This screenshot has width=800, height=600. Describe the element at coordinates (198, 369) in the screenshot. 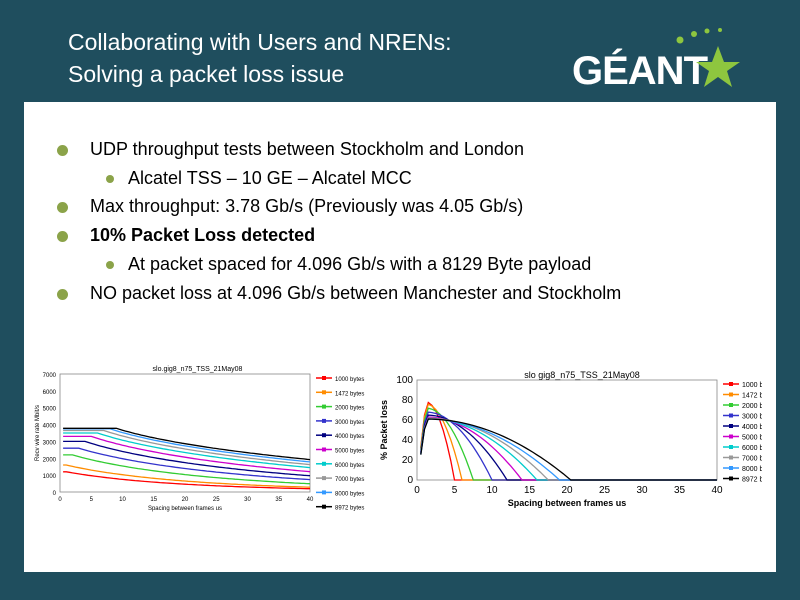

I see `chart-title: slo.gig8_n75_TSS_21May08` at that location.